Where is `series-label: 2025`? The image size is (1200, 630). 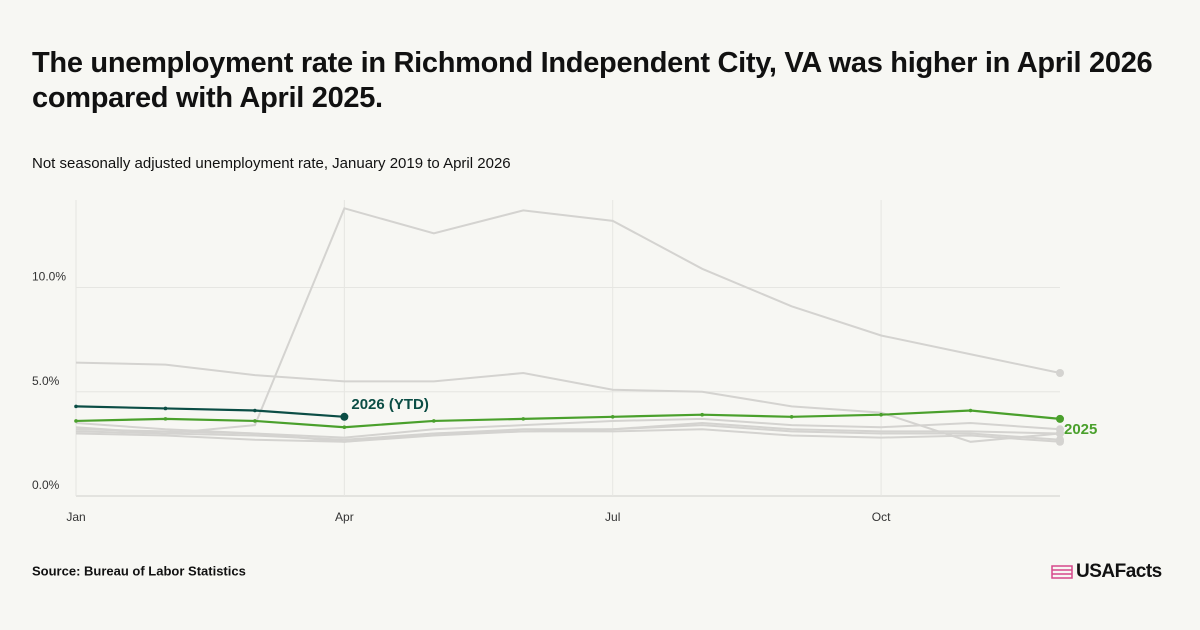 series-label: 2025 is located at coordinates (1080, 429).